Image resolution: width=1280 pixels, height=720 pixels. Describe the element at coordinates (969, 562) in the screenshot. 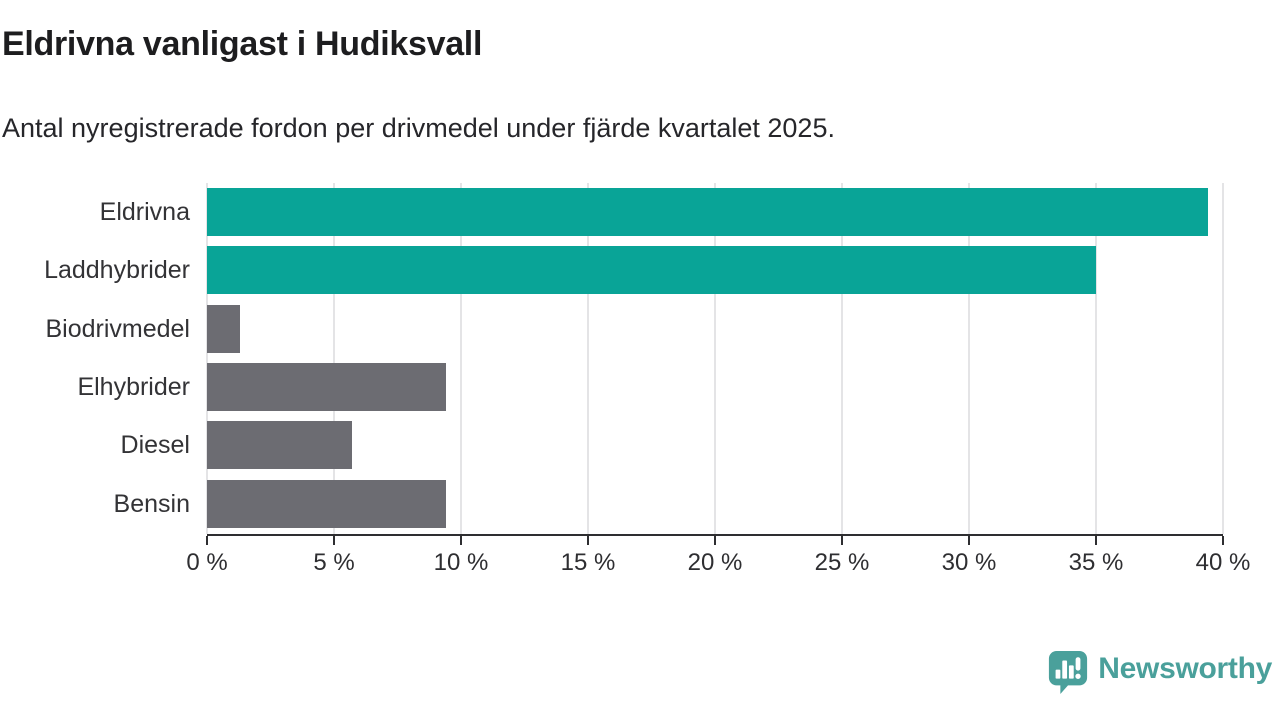

I see `x-tick-label: 30 %` at that location.